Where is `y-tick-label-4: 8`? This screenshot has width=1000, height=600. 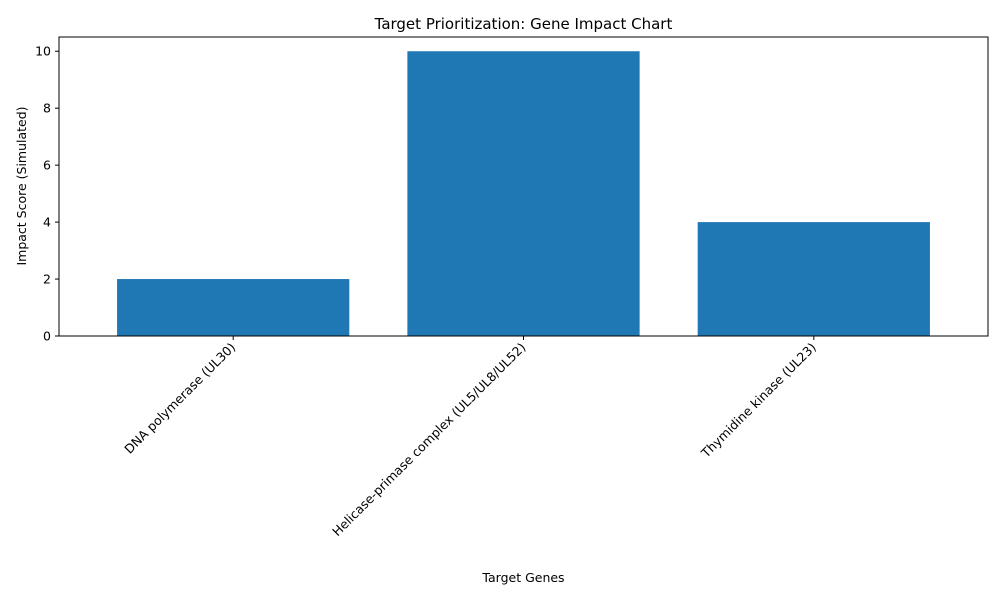
y-tick-label-4: 8 is located at coordinates (47, 108).